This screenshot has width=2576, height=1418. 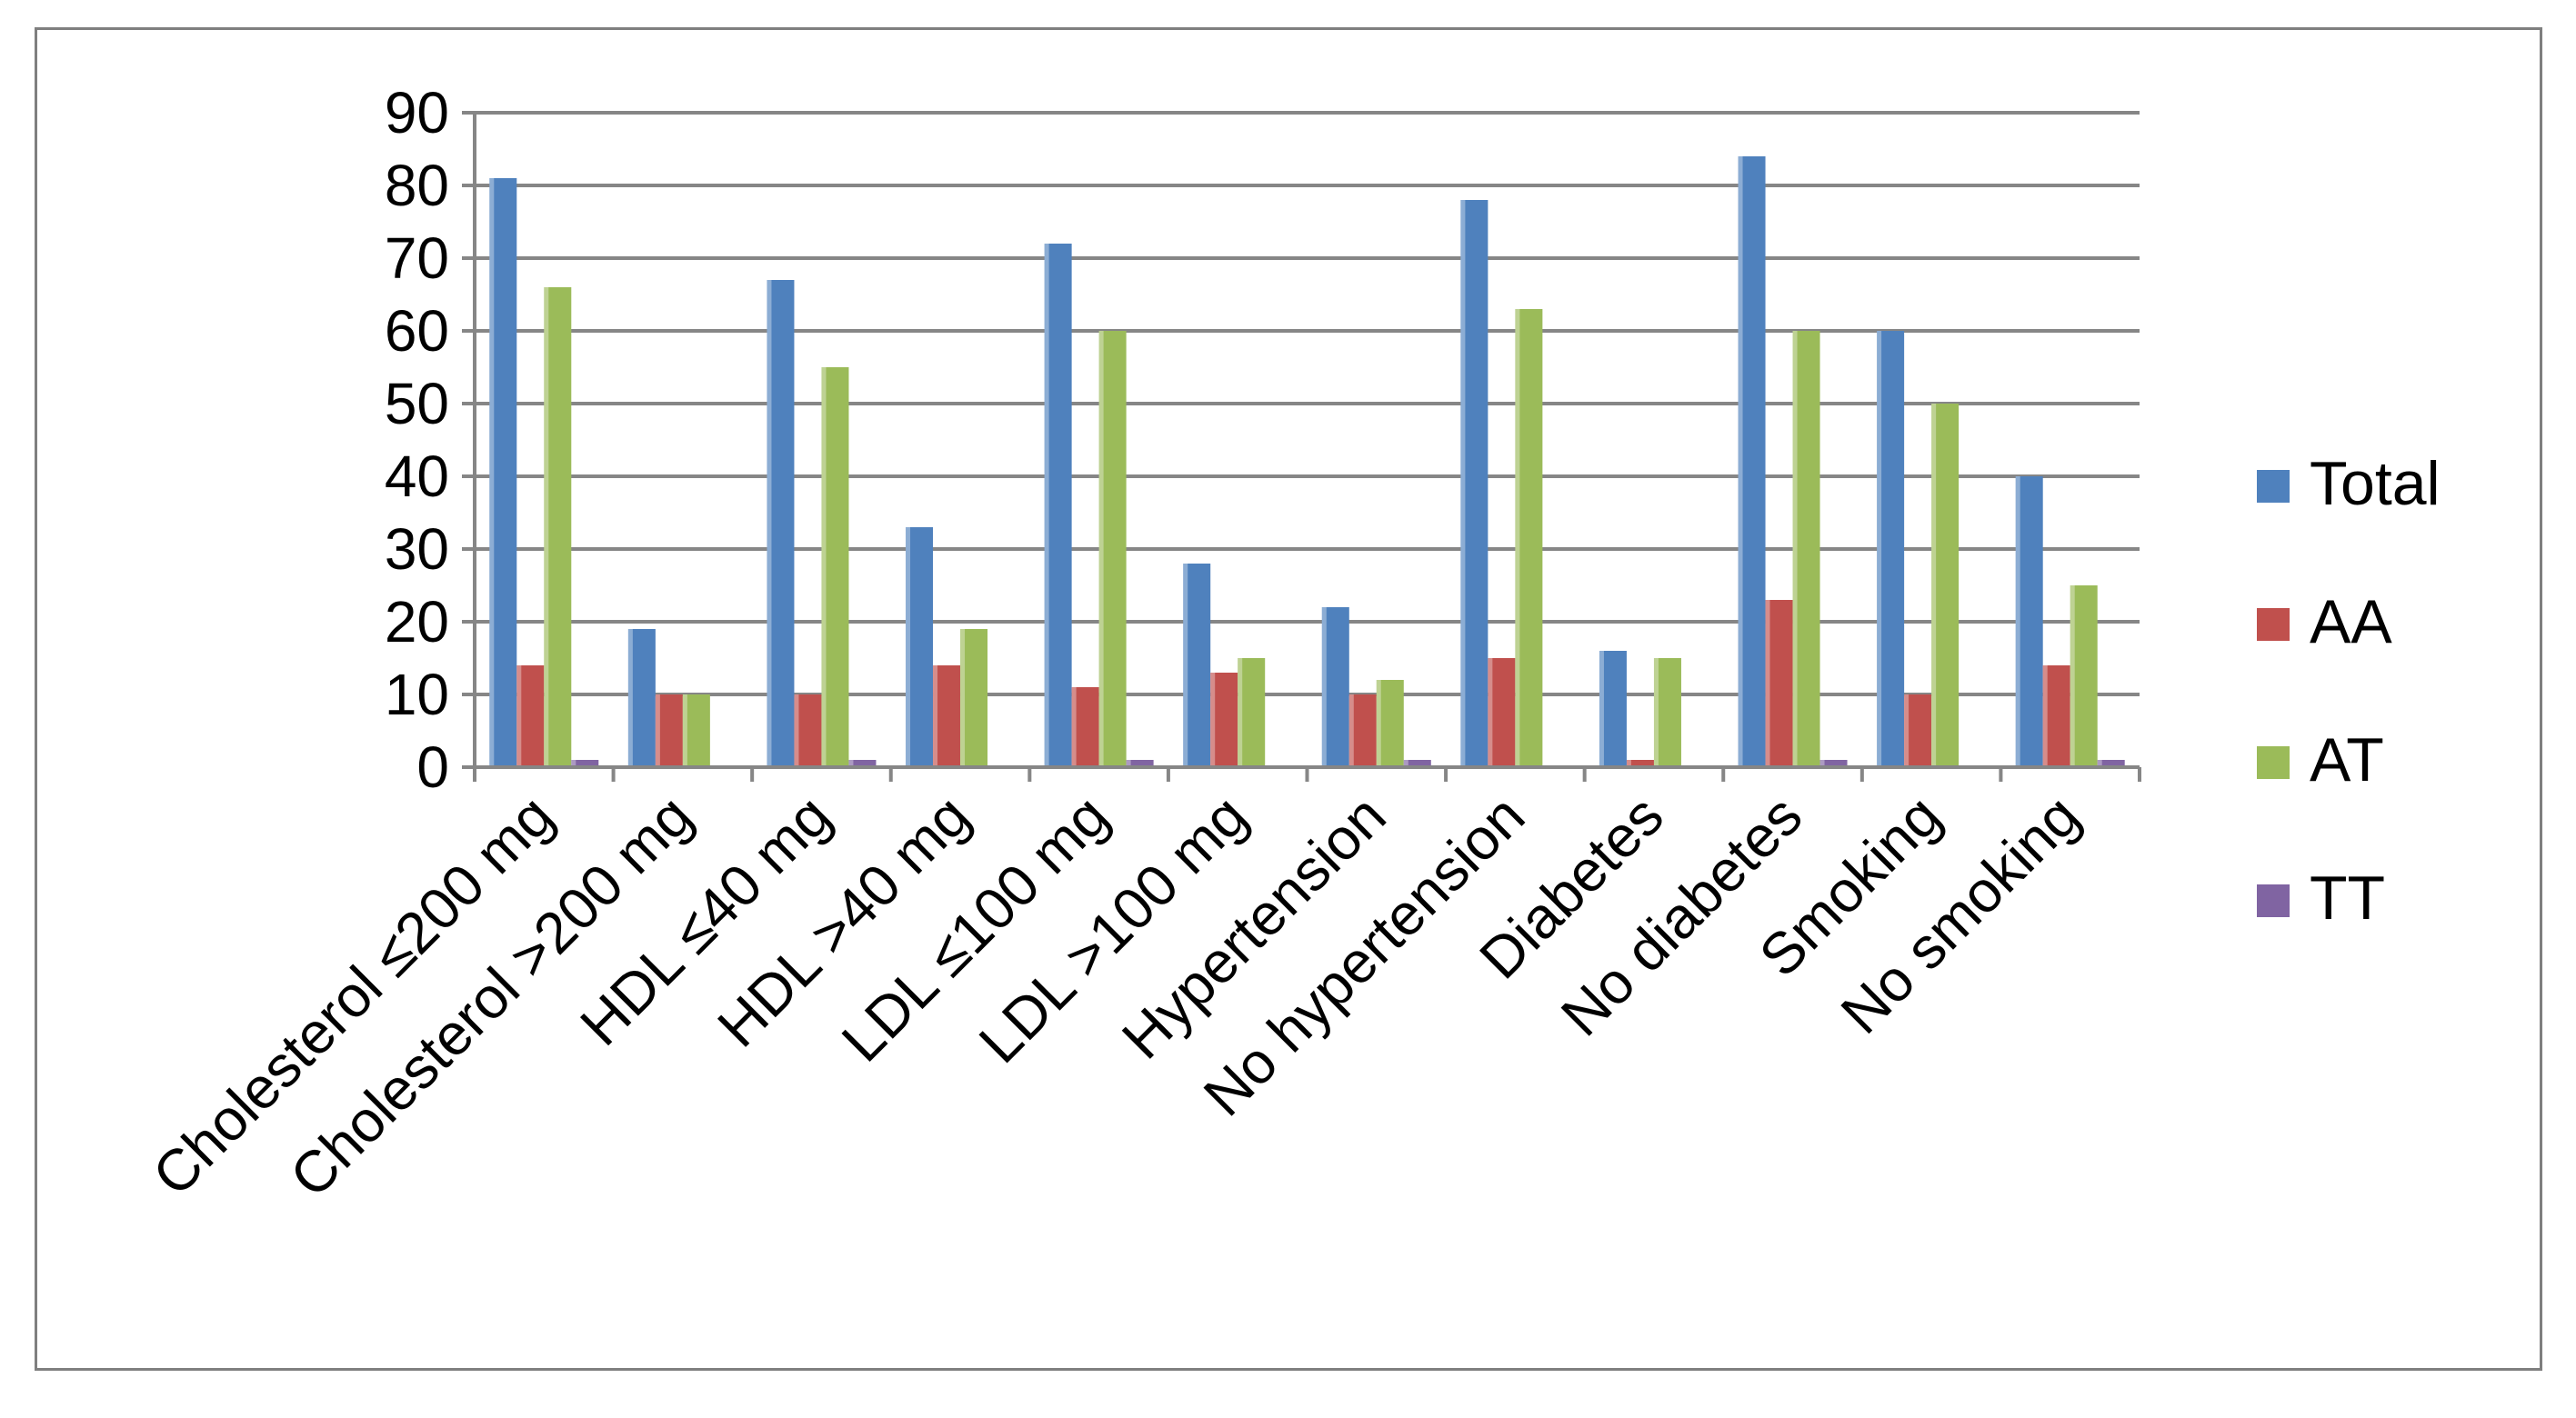 I want to click on legend-label-aa: AA, so click(x=2351, y=621).